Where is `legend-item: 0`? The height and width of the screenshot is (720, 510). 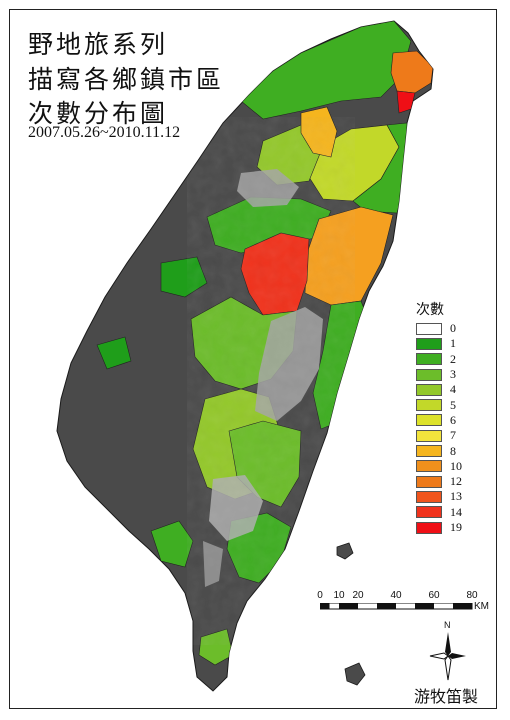
legend-item: 0 is located at coordinates (439, 328).